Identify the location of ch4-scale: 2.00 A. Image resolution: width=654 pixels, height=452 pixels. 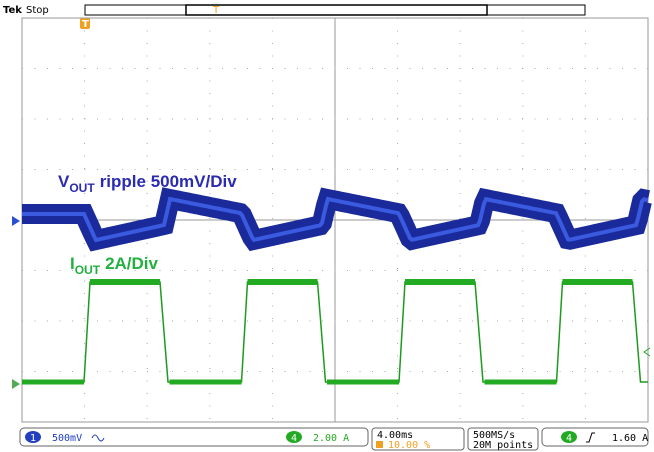
(331, 438).